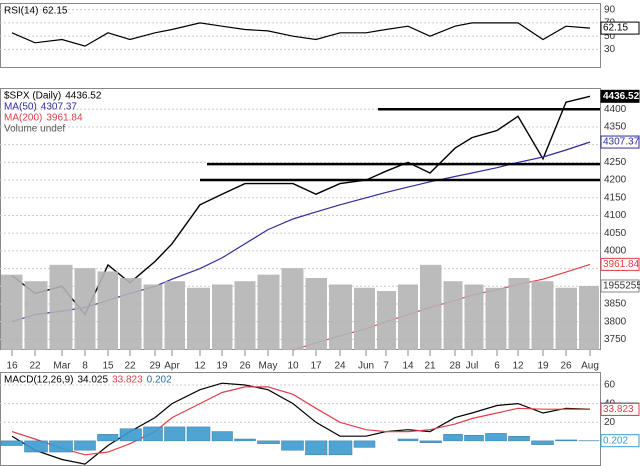 The image size is (640, 466). I want to click on legend-label: $SPX (Daily), so click(32, 96).